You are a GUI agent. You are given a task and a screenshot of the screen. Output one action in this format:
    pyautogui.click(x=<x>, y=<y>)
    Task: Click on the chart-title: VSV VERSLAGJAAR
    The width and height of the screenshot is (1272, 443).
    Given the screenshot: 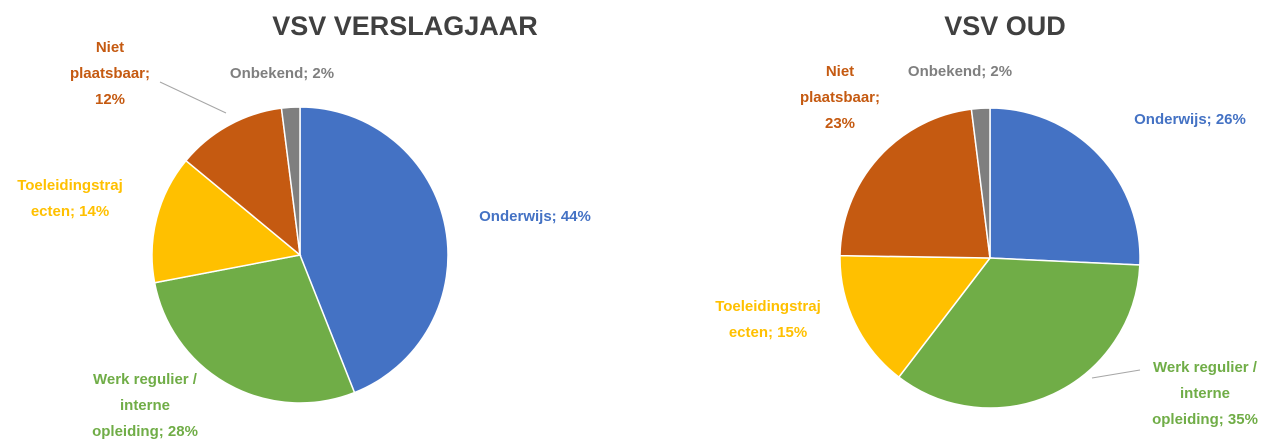 What is the action you would take?
    pyautogui.click(x=405, y=26)
    